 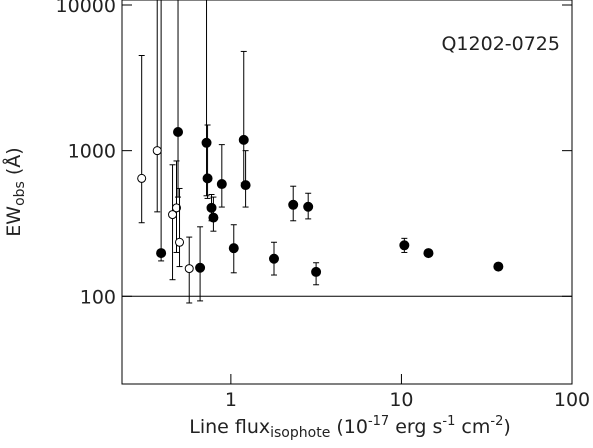 What do you see at coordinates (572, 400) in the screenshot?
I see `x-tick-label: 100` at bounding box center [572, 400].